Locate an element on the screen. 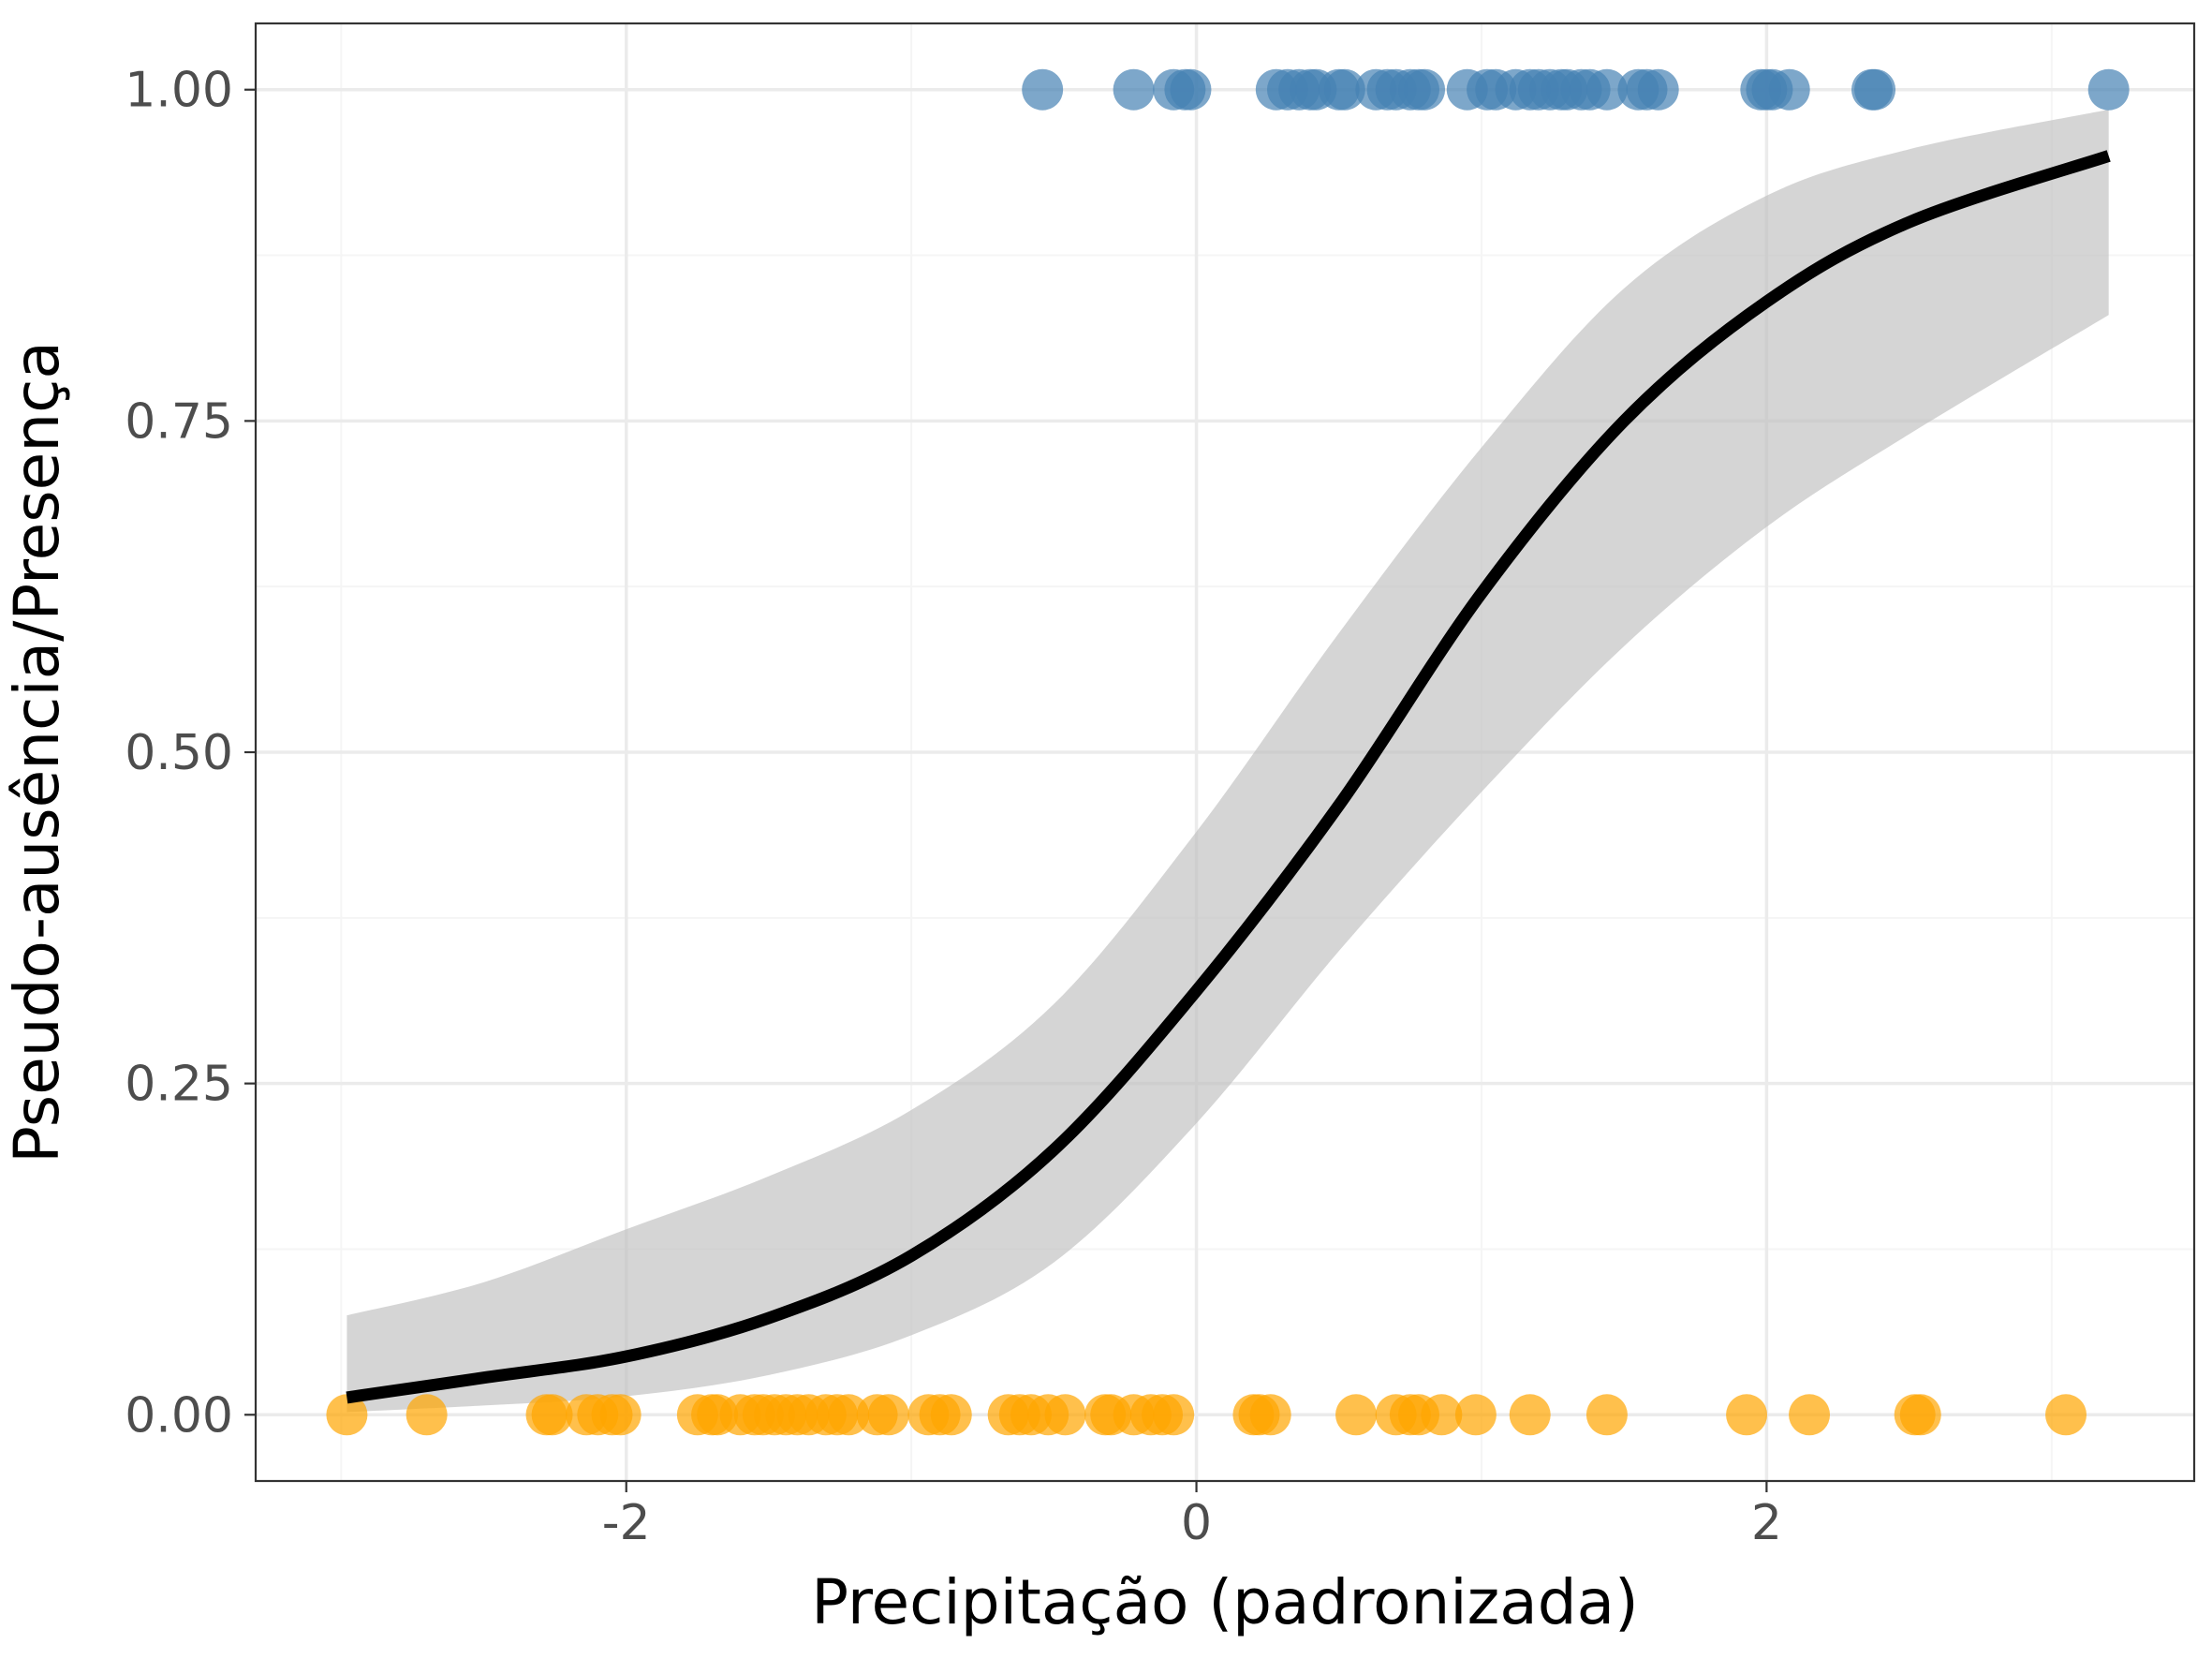 This screenshot has width=2212, height=1659. y-tick-label: 1.00 is located at coordinates (179, 91).